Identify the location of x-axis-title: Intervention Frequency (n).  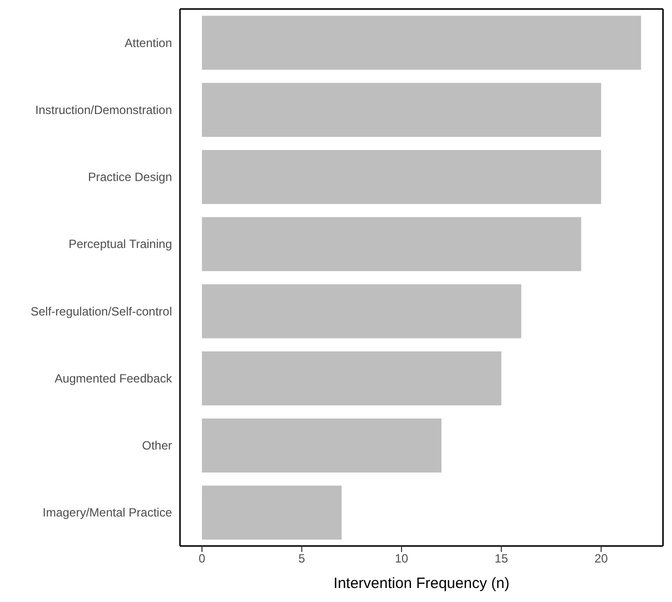
(422, 583).